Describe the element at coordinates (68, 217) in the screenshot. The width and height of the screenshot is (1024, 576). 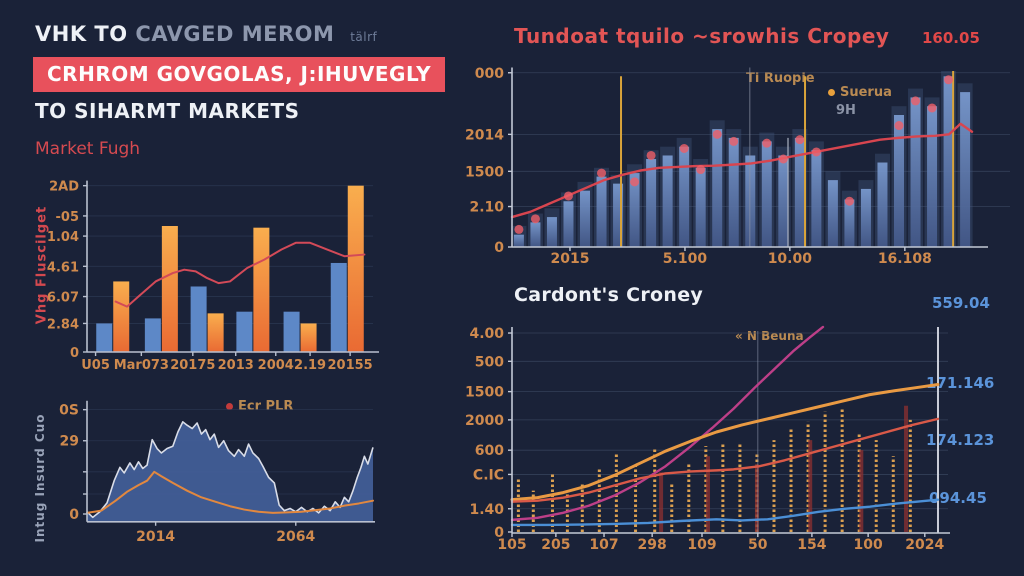
I see `svg-text: -05` at that location.